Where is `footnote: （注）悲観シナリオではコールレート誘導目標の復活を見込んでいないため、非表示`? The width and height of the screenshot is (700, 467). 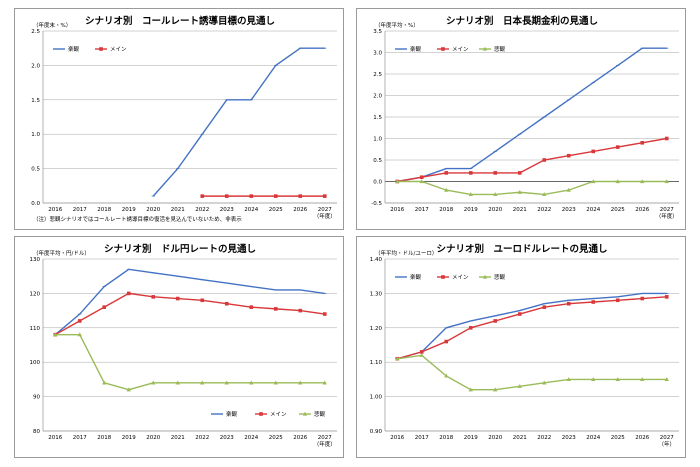
footnote: （注）悲観シナリオではコールレート誘導目標の復活を見込んでいないため、非表示 is located at coordinates (137, 219).